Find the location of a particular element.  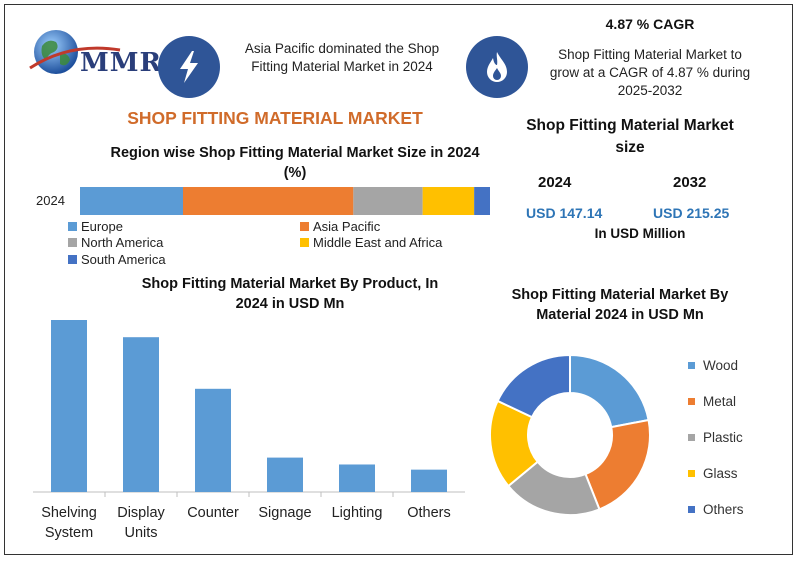

material-legend-item-others: Others is located at coordinates (716, 509).